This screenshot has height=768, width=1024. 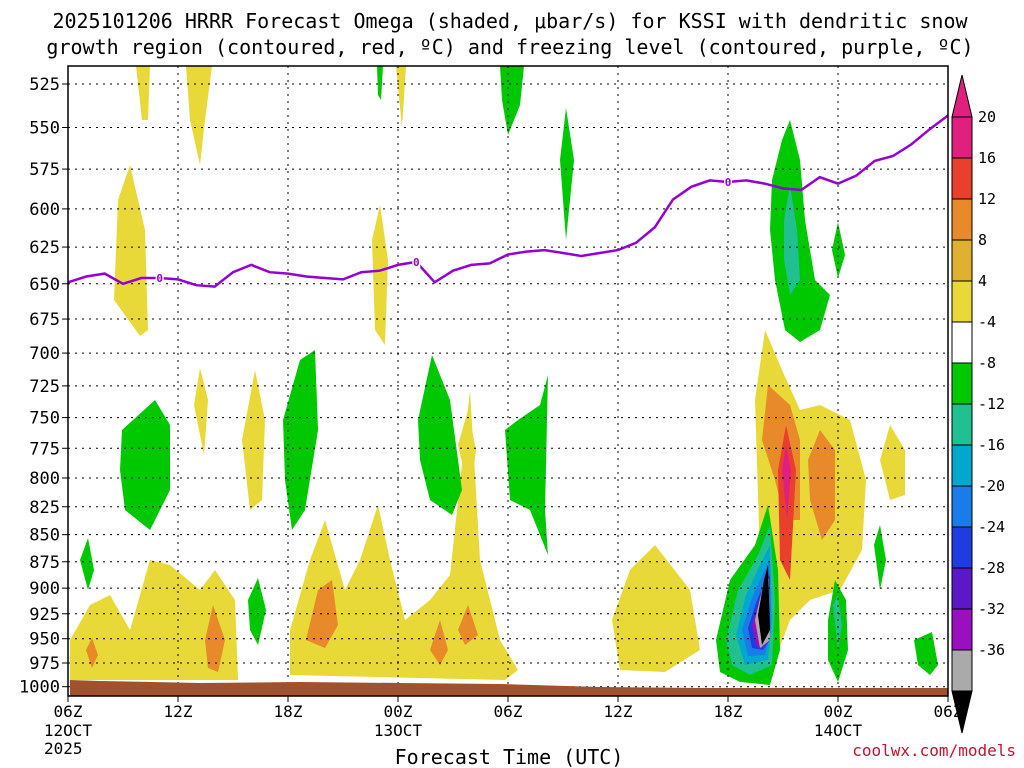 What do you see at coordinates (982, 281) in the screenshot?
I see `colorbar-label: 4` at bounding box center [982, 281].